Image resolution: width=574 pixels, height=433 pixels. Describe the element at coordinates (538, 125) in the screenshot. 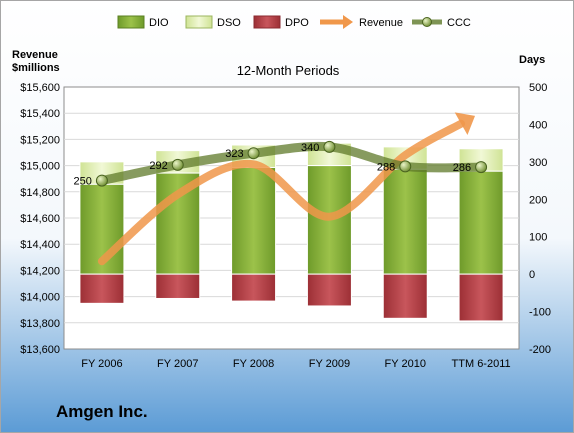

I see `right-tick-label: 400` at that location.